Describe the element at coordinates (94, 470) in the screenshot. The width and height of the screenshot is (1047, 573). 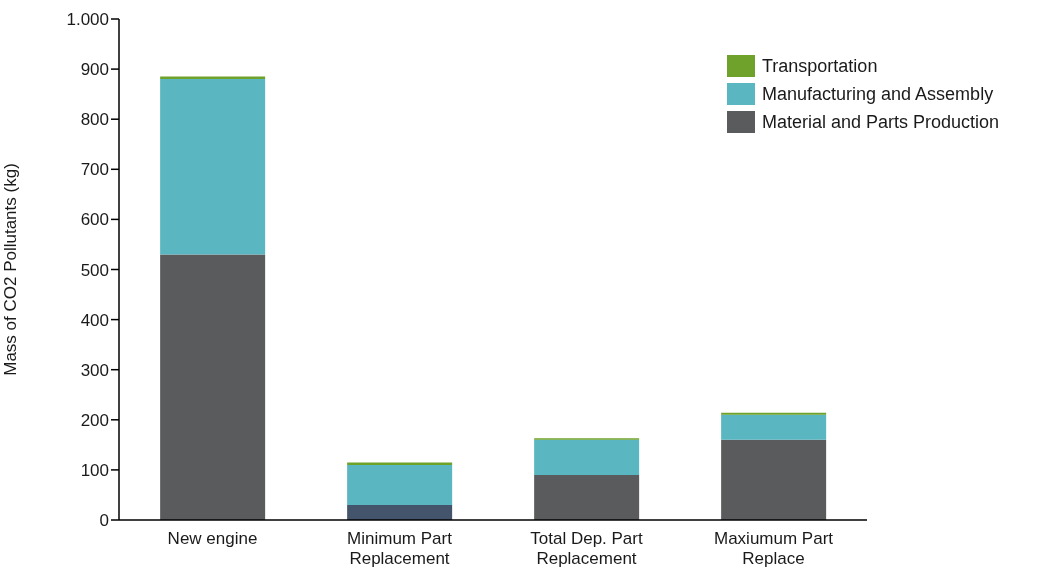
I see `y-tick-label: 100` at that location.